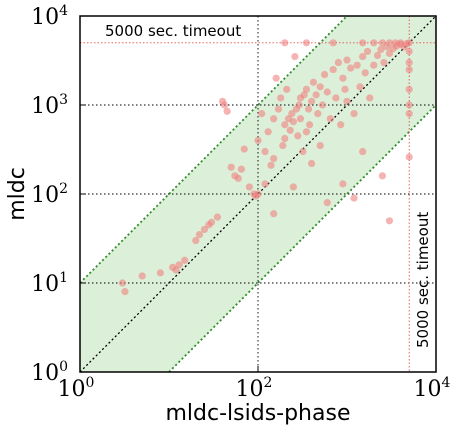 This screenshot has height=431, width=452. Describe the element at coordinates (173, 31) in the screenshot. I see `timeout-label-horizontal: 5000 sec. timeout` at that location.